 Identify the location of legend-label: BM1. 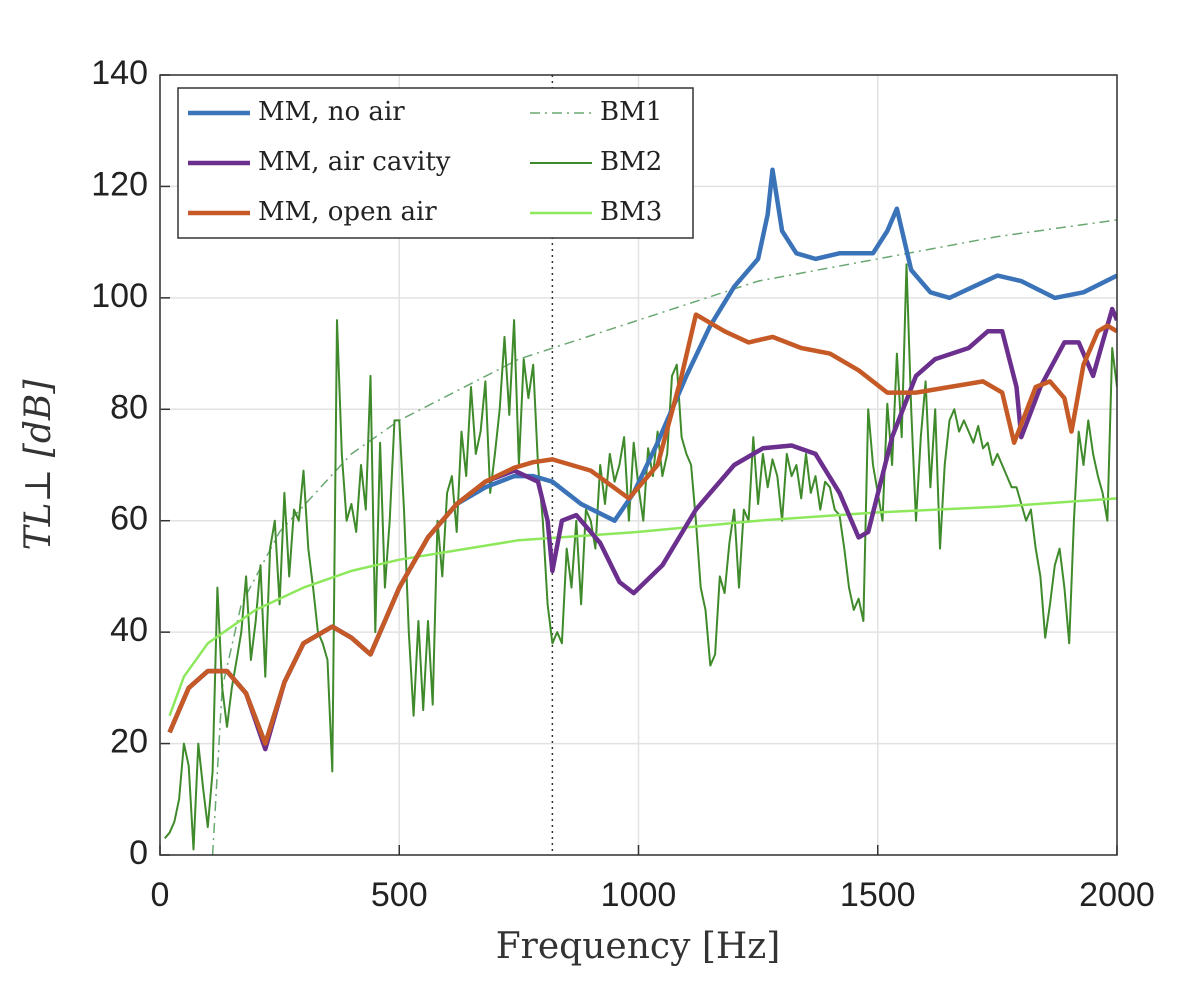
(631, 112).